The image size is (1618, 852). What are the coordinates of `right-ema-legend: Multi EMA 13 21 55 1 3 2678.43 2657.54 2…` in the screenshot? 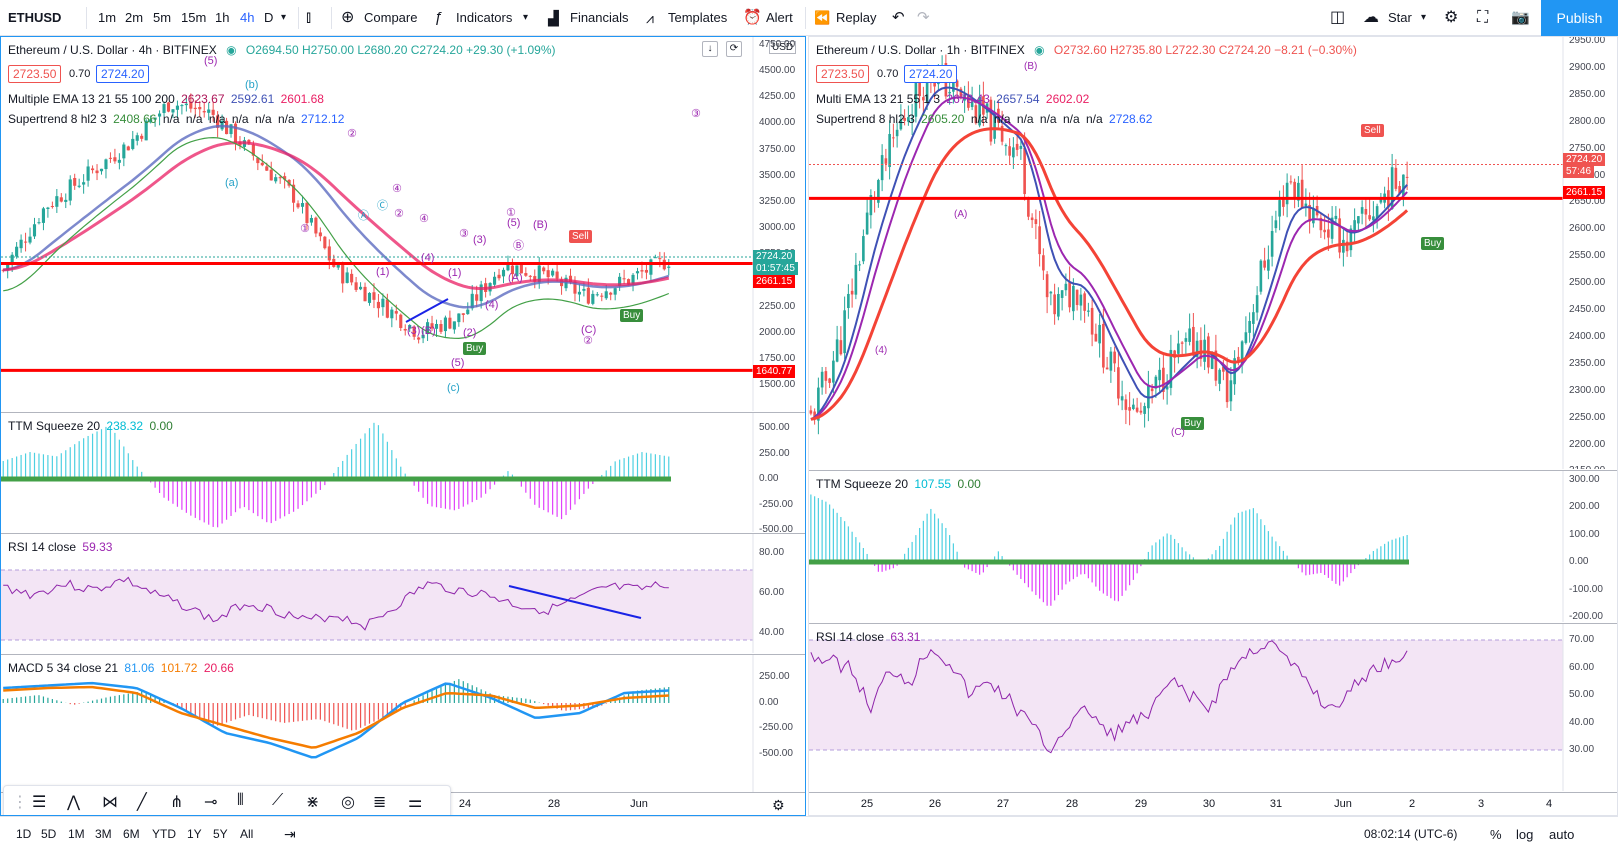 It's located at (952, 99).